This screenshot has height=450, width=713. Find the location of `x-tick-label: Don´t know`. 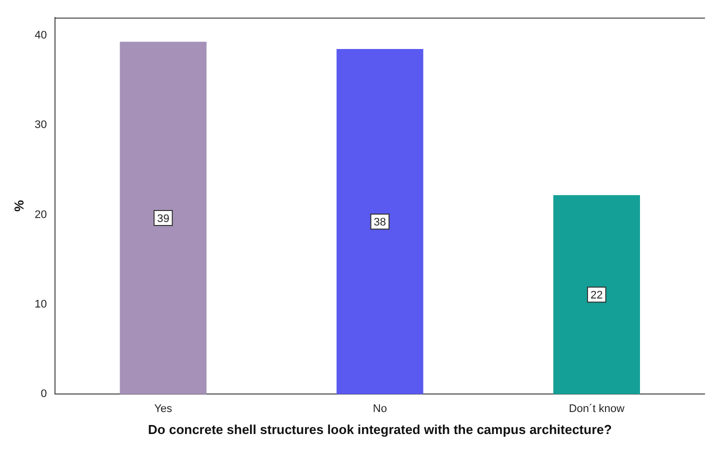

x-tick-label: Don´t know is located at coordinates (596, 408).